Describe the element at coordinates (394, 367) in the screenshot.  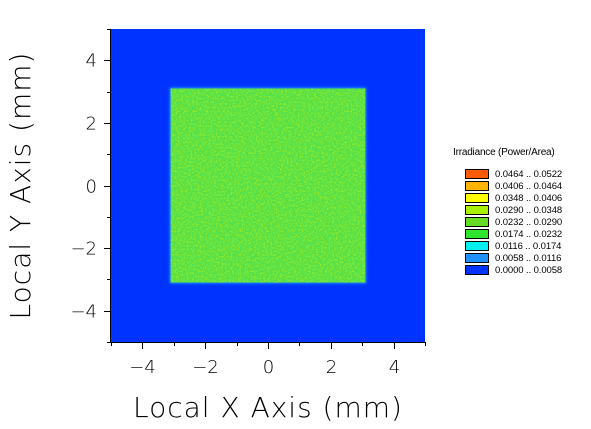
I see `x-tick-label: 4` at that location.